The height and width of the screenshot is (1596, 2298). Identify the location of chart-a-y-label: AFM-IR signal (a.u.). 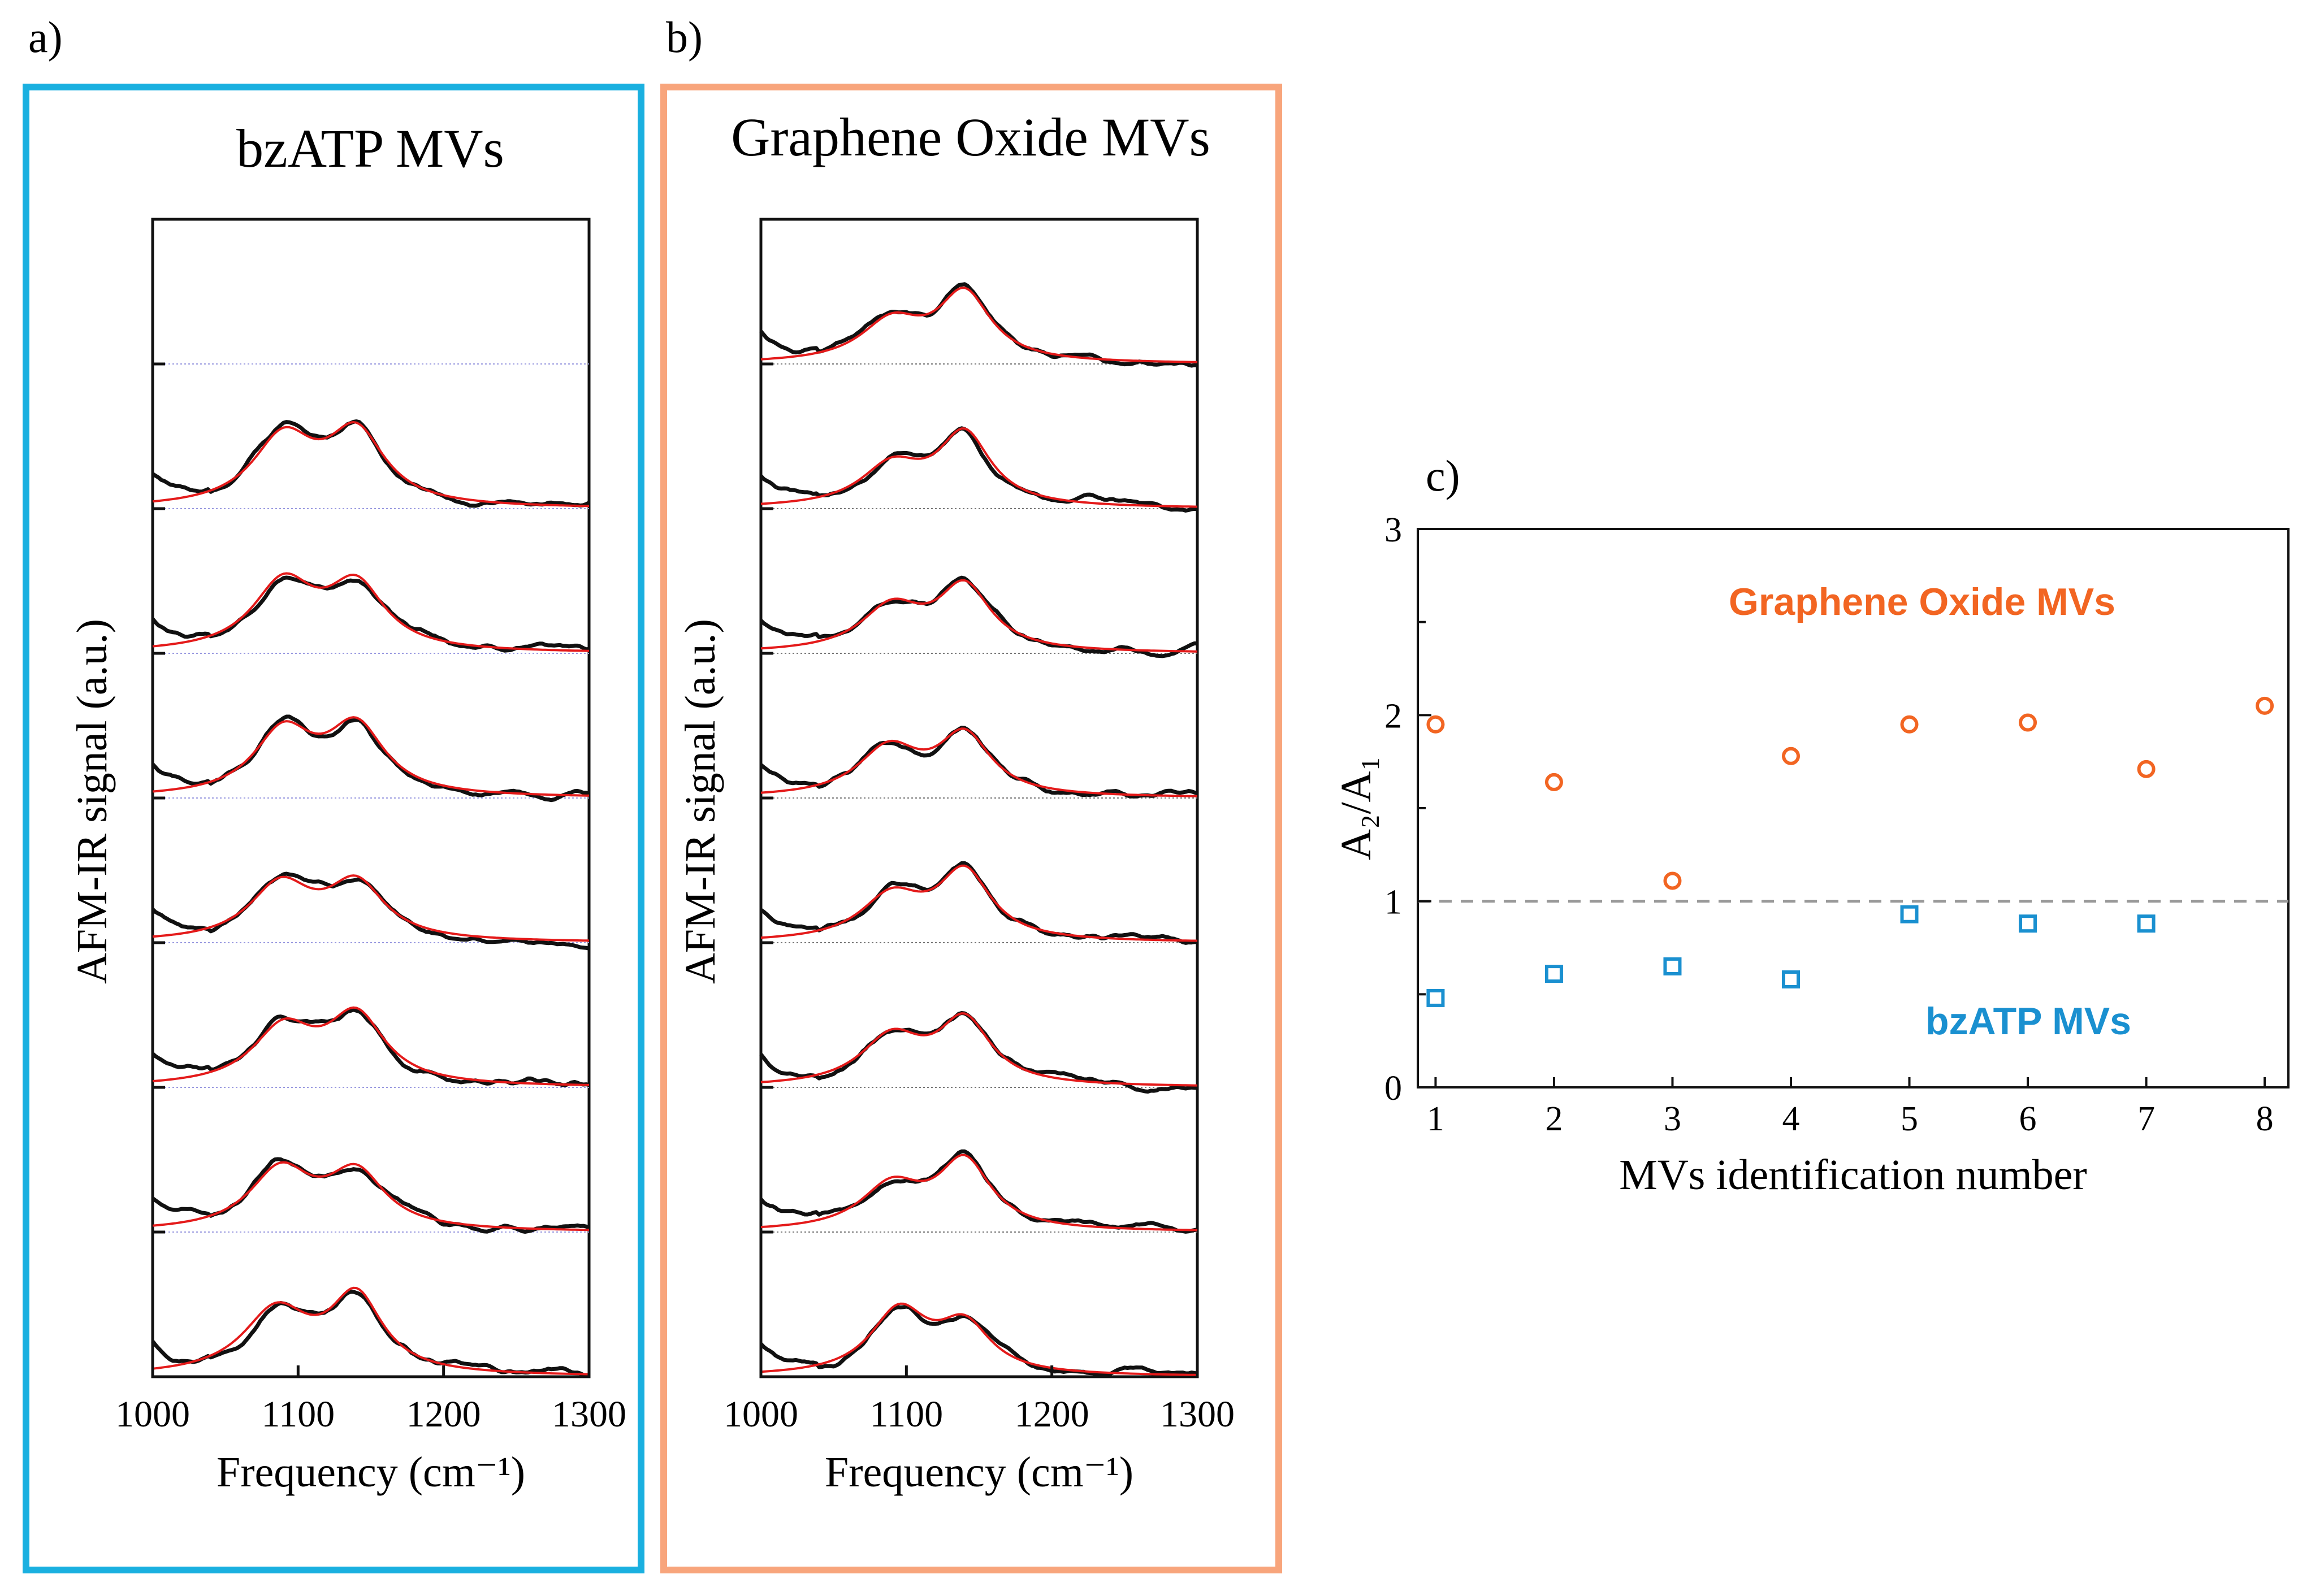
(92, 801).